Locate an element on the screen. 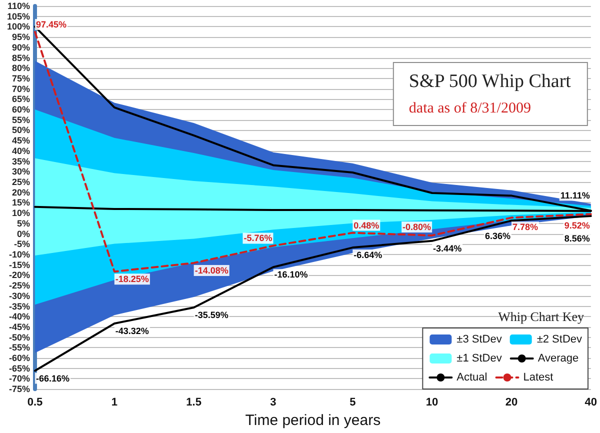 The height and width of the screenshot is (433, 600). y-tick-label: -25% is located at coordinates (19, 285).